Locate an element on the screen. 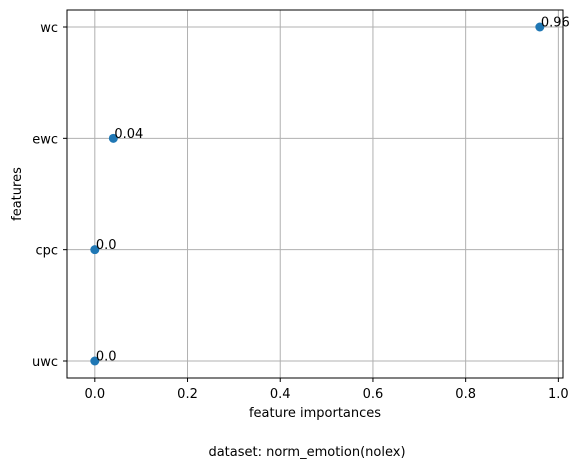  x-axis-label: feature importances is located at coordinates (315, 413).